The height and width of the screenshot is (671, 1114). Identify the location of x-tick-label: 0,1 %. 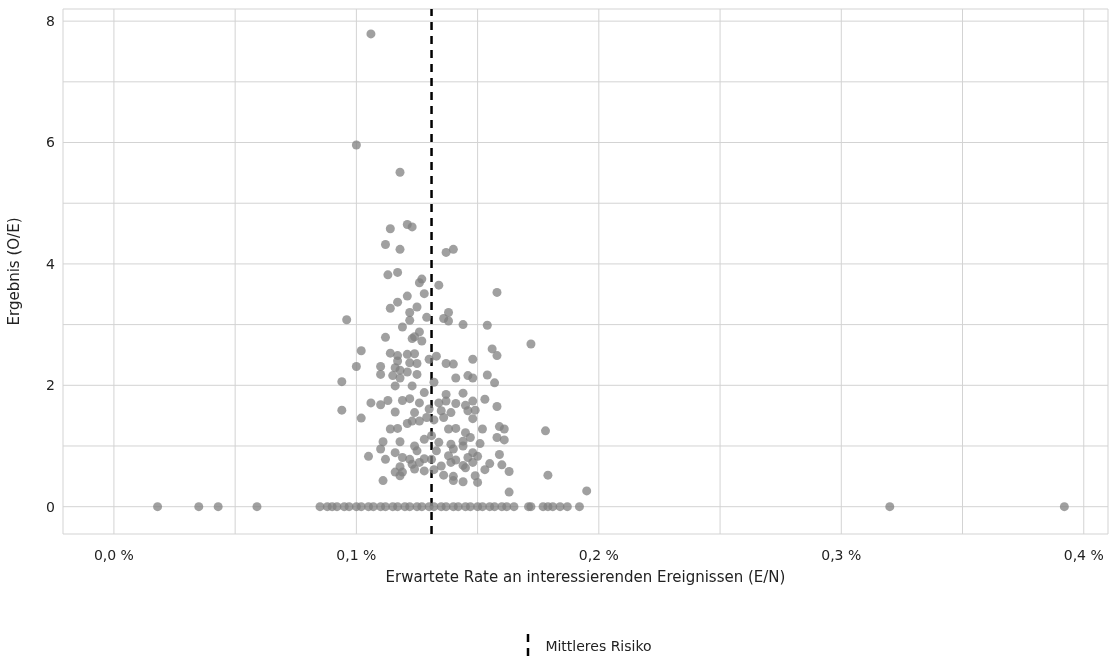
(356, 554).